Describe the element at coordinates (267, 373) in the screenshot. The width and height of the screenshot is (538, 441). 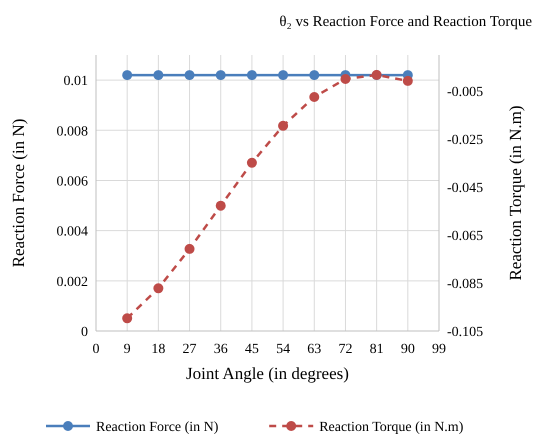
I see `x-axis-title: Joint Angle (in degrees)` at that location.